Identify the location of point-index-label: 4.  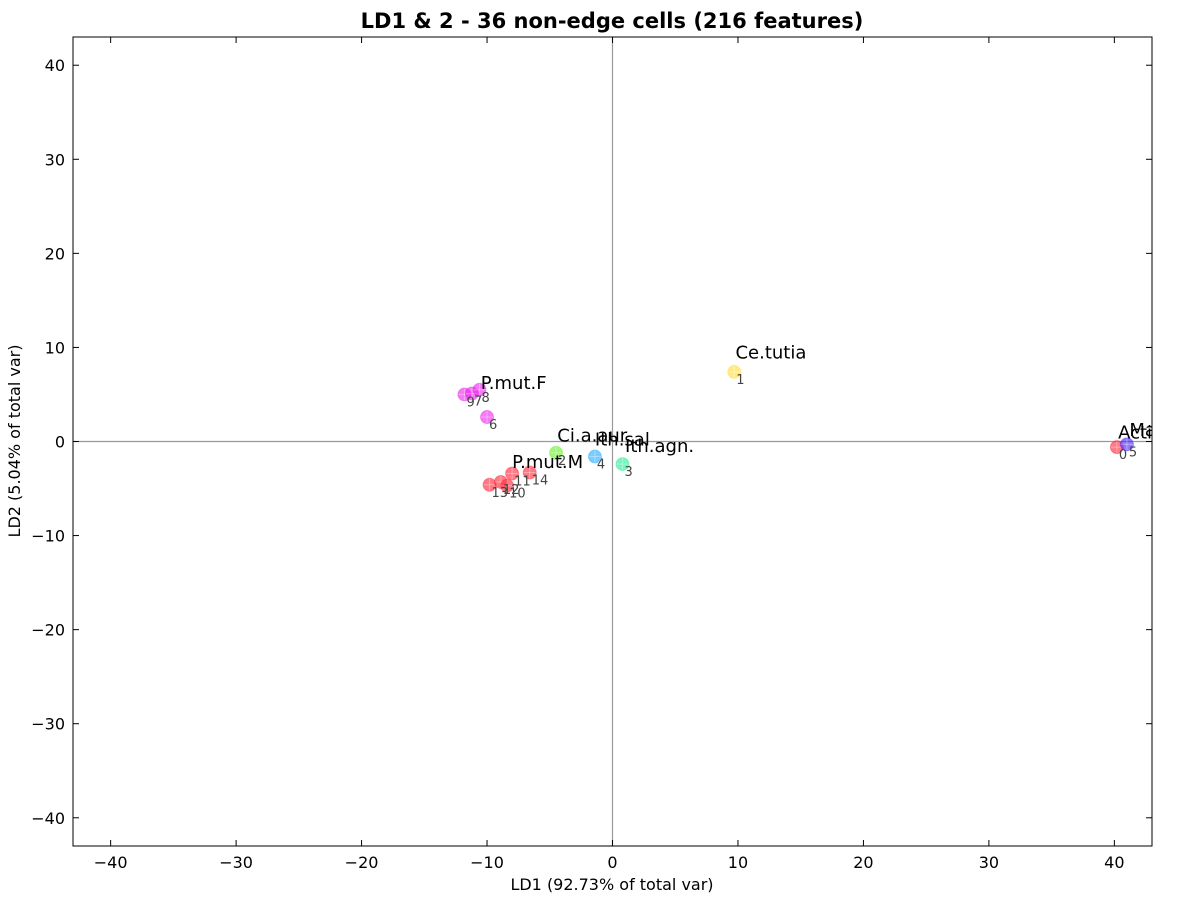
(601, 465).